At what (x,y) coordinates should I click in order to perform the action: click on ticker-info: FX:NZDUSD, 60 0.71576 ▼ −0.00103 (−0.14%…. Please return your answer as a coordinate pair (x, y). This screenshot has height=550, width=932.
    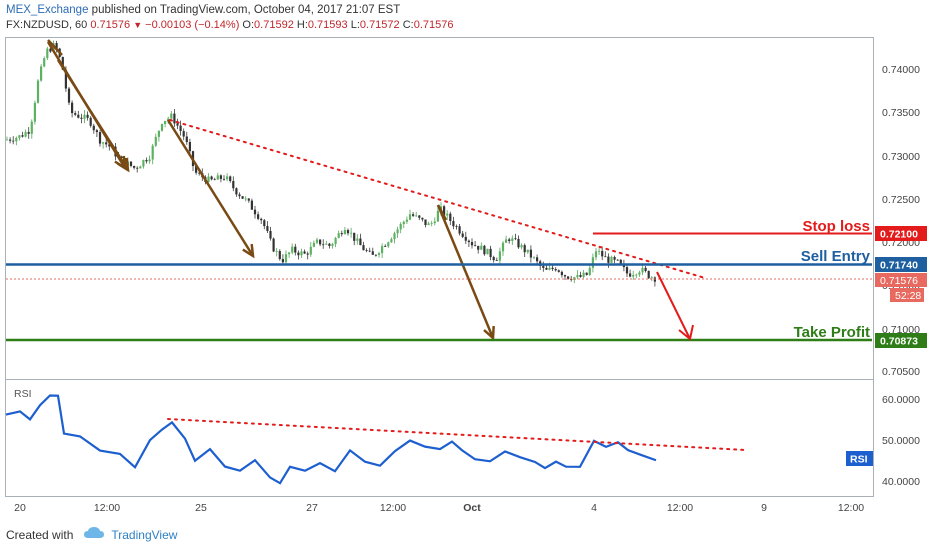
    Looking at the image, I should click on (229, 25).